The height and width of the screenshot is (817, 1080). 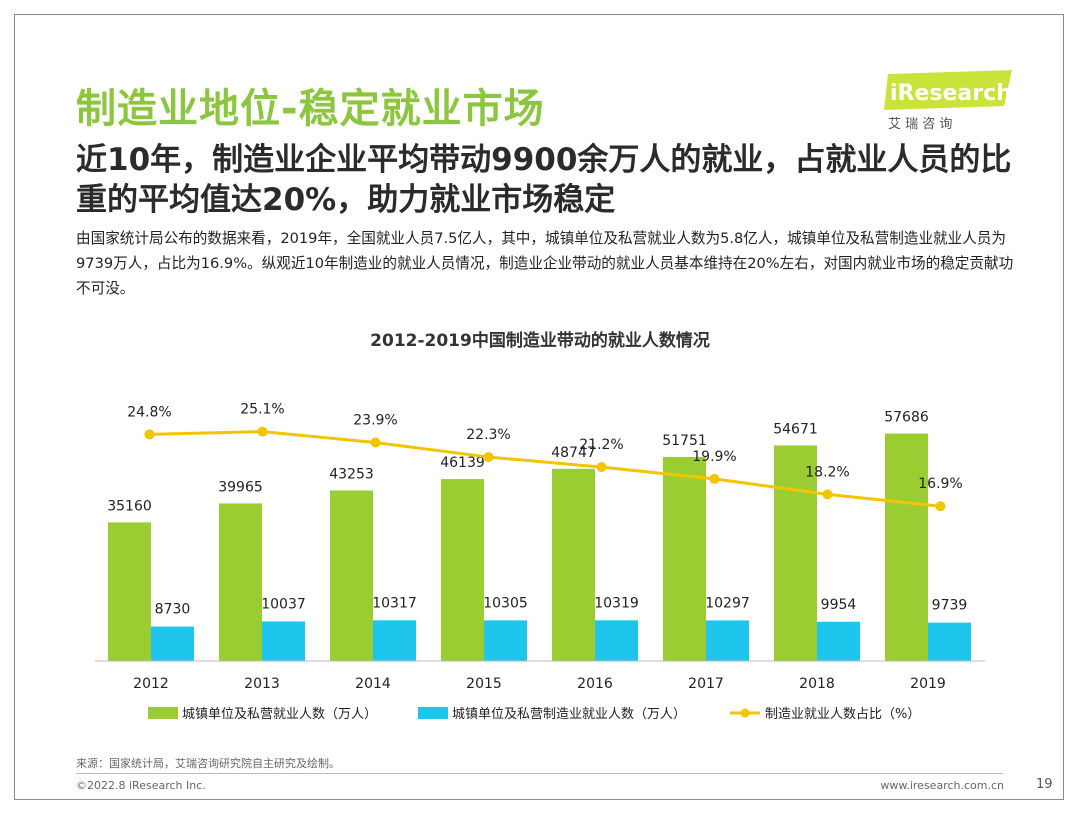 I want to click on x-tick-labels: 2012 2013 2014 2015 2016 2017 2018 2019, so click(x=539, y=684).